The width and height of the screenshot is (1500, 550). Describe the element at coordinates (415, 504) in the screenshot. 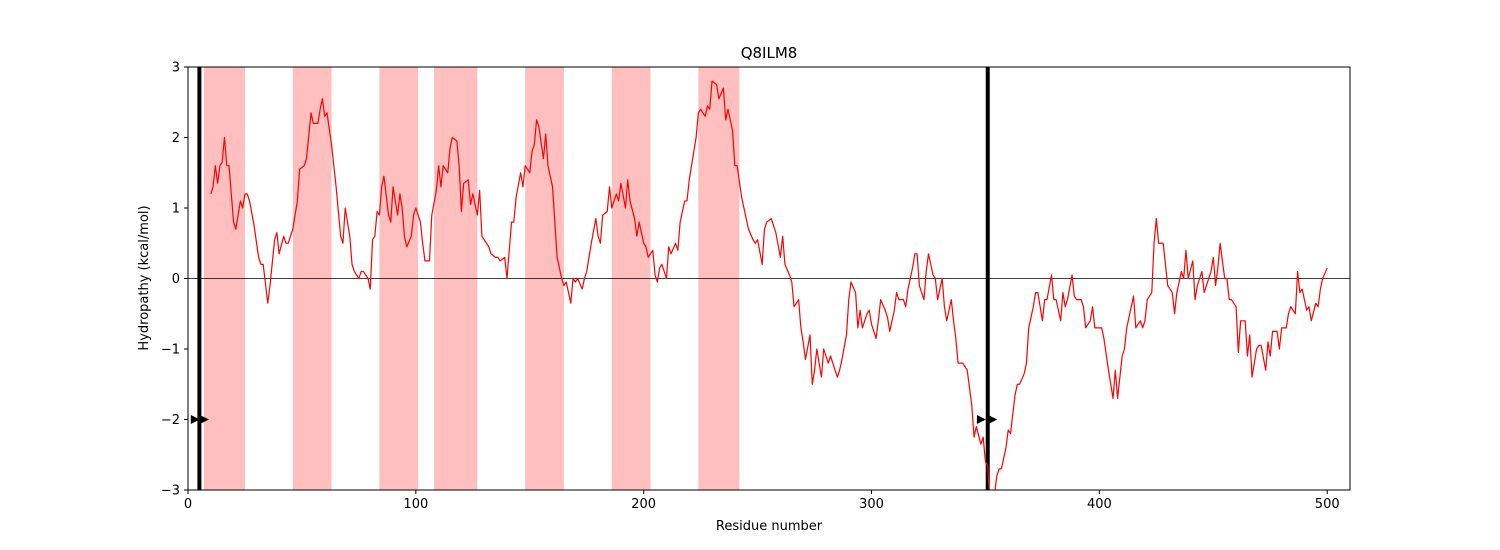

I see `x-tick-label: 100` at that location.